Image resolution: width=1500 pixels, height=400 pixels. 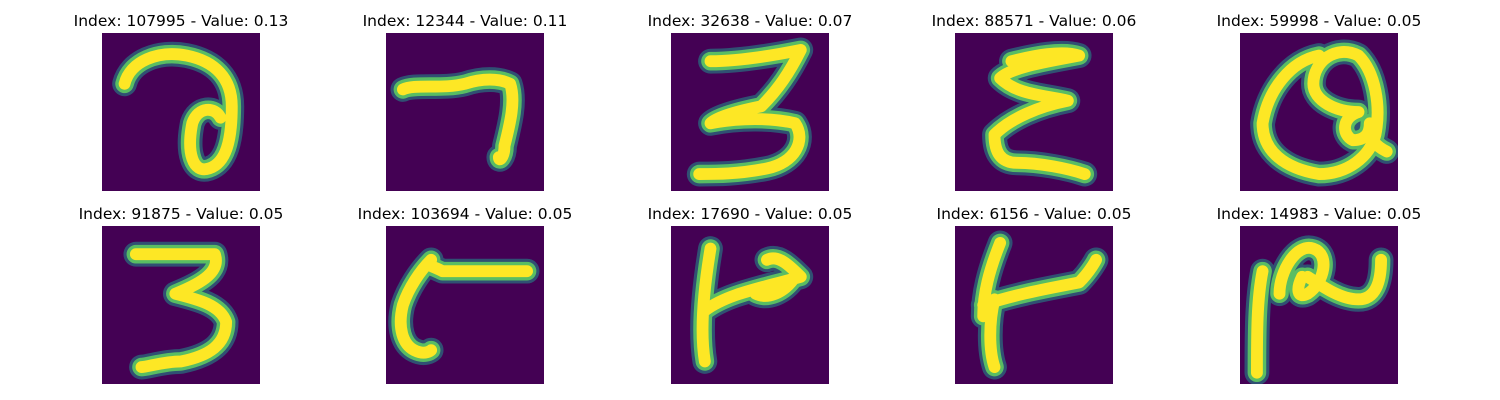 I want to click on panel: Index: 32638 - Value: 0.07, so click(x=750, y=106).